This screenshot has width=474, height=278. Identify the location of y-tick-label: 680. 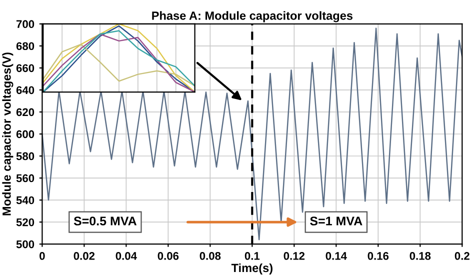
(25, 46).